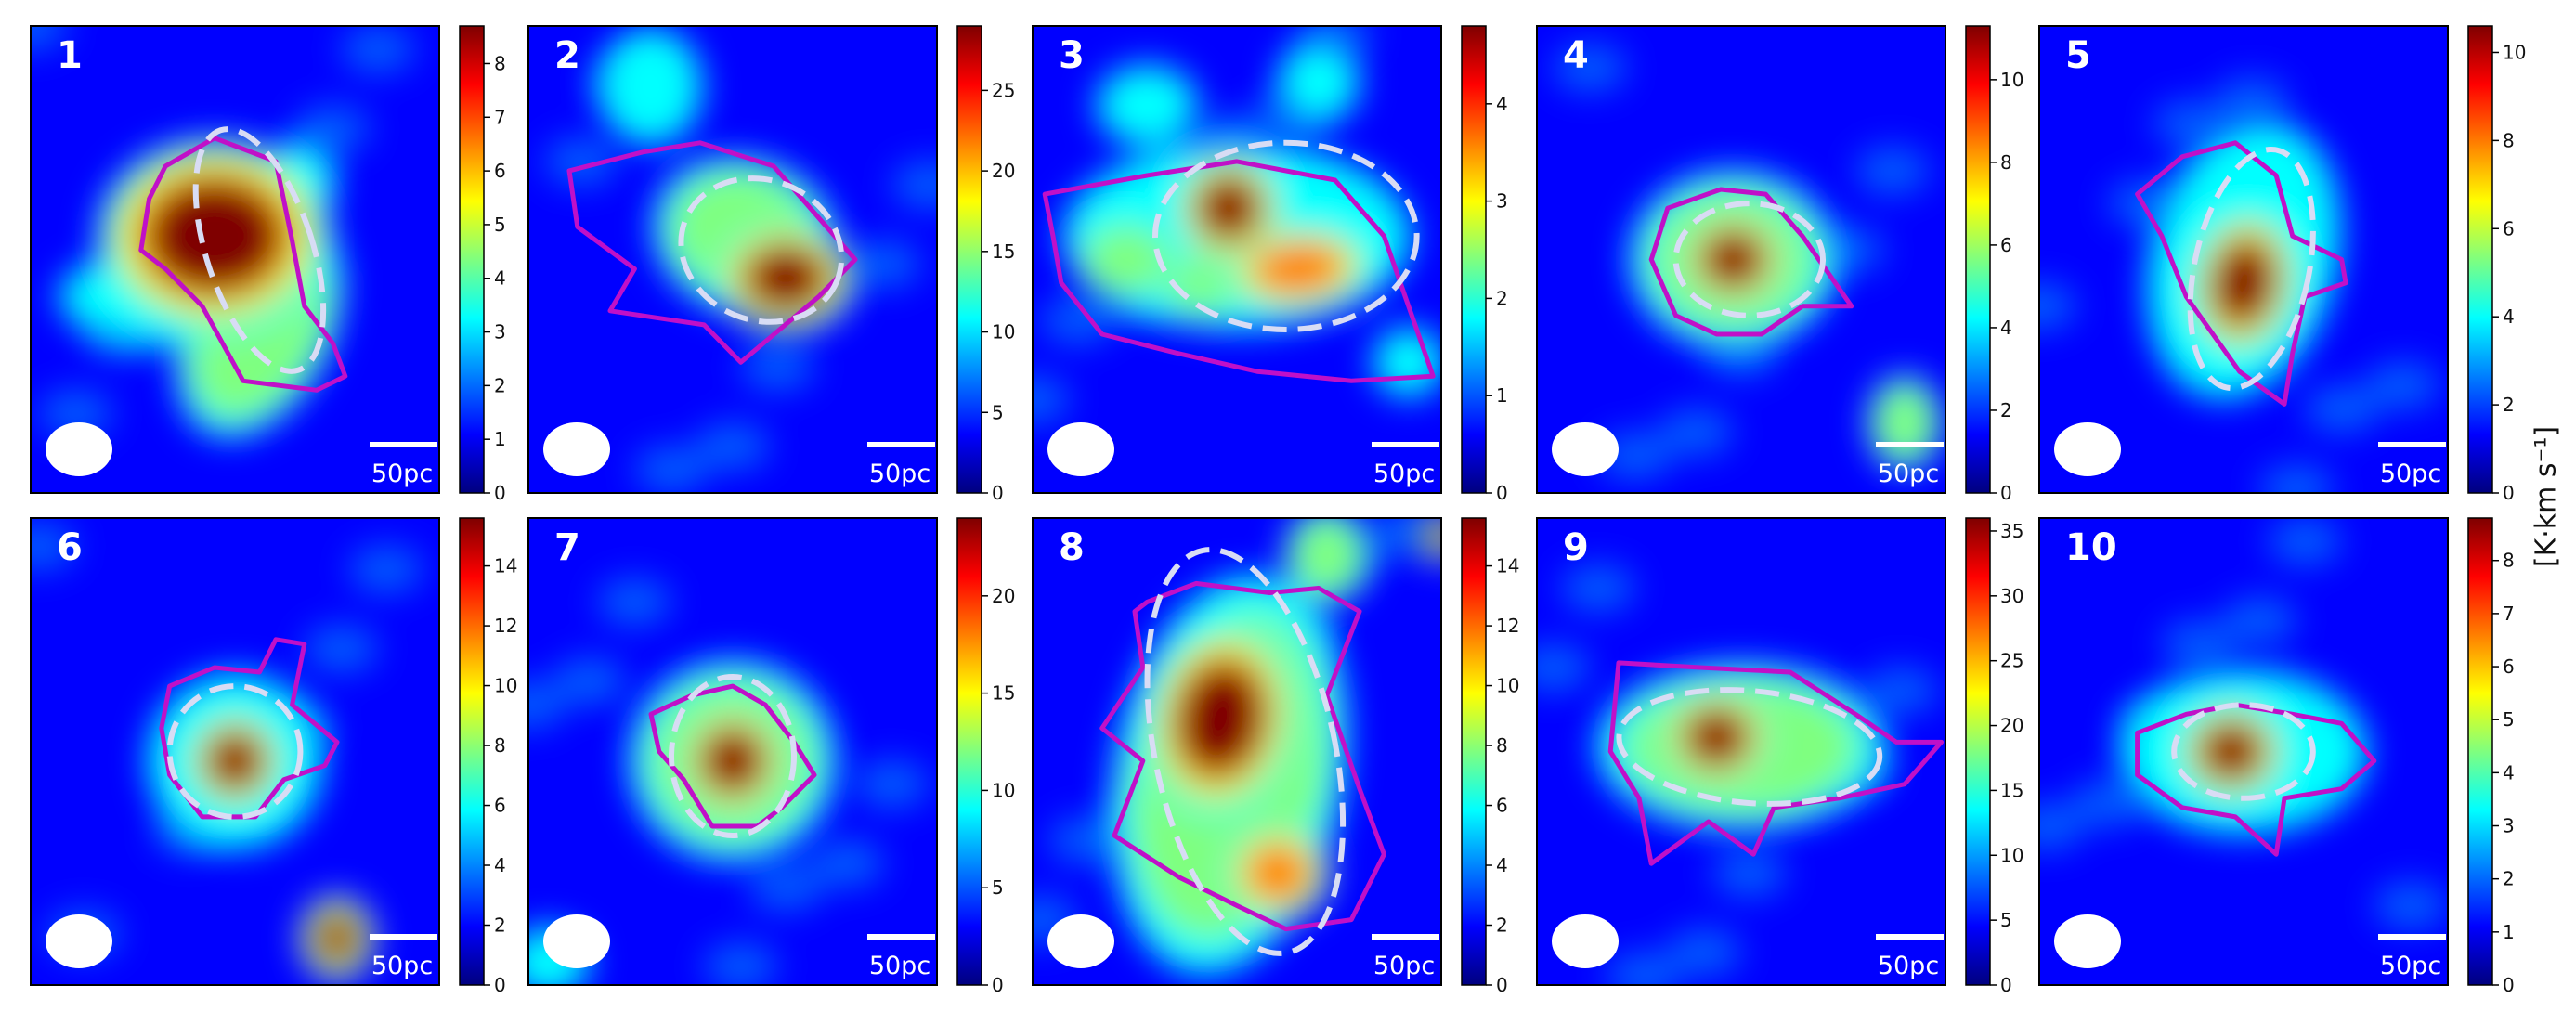 This screenshot has height=1011, width=2576. I want to click on panel-6: 50pc 6 0 2 4 6 8 10 12 14, so click(273, 757).